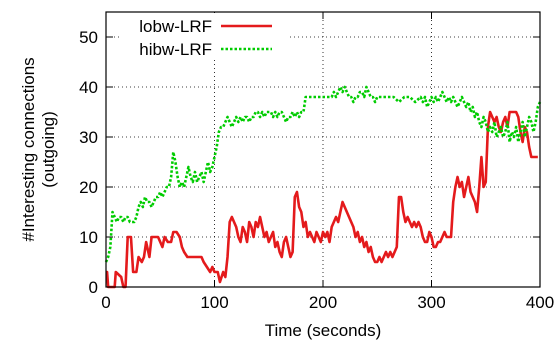 This screenshot has height=347, width=560. I want to click on legend: lobw-LRF hibw-LRF, so click(204, 36).